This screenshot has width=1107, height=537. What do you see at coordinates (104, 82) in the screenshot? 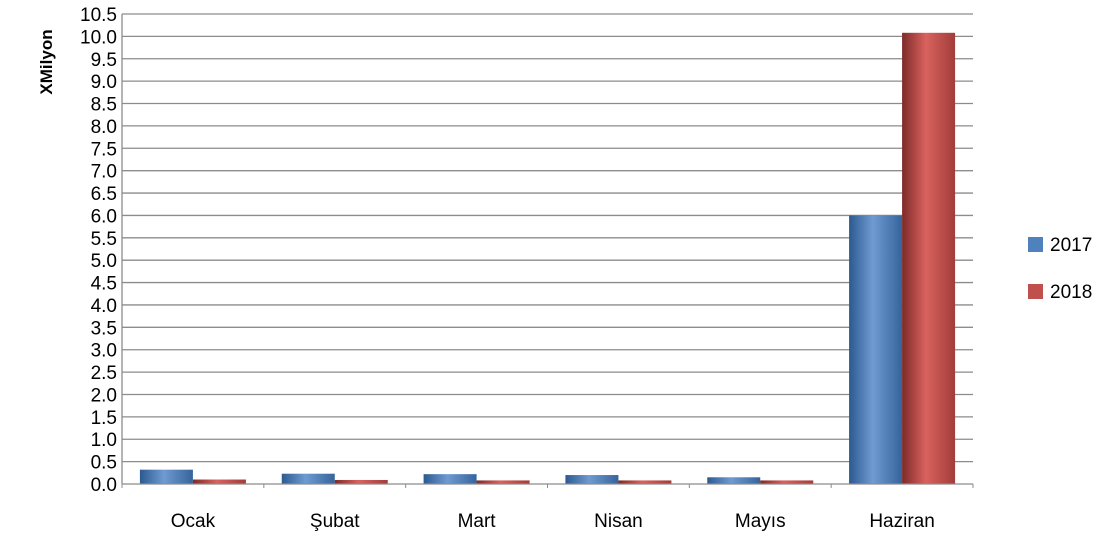
I see `y-tick-label: 9.0` at bounding box center [104, 82].